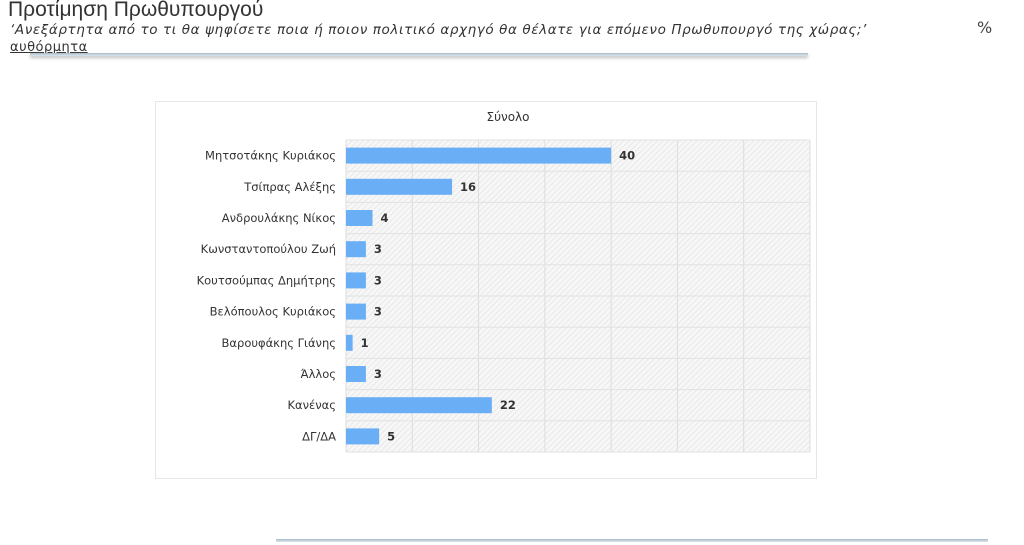  What do you see at coordinates (49, 47) in the screenshot?
I see `note: αυθόρμητα` at bounding box center [49, 47].